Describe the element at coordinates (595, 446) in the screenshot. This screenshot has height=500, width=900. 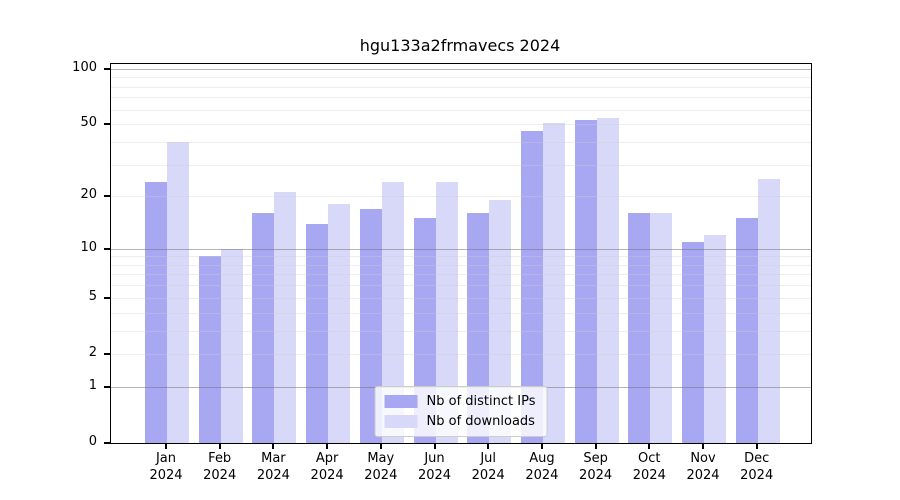
I see `x-tick-mark-sep` at that location.